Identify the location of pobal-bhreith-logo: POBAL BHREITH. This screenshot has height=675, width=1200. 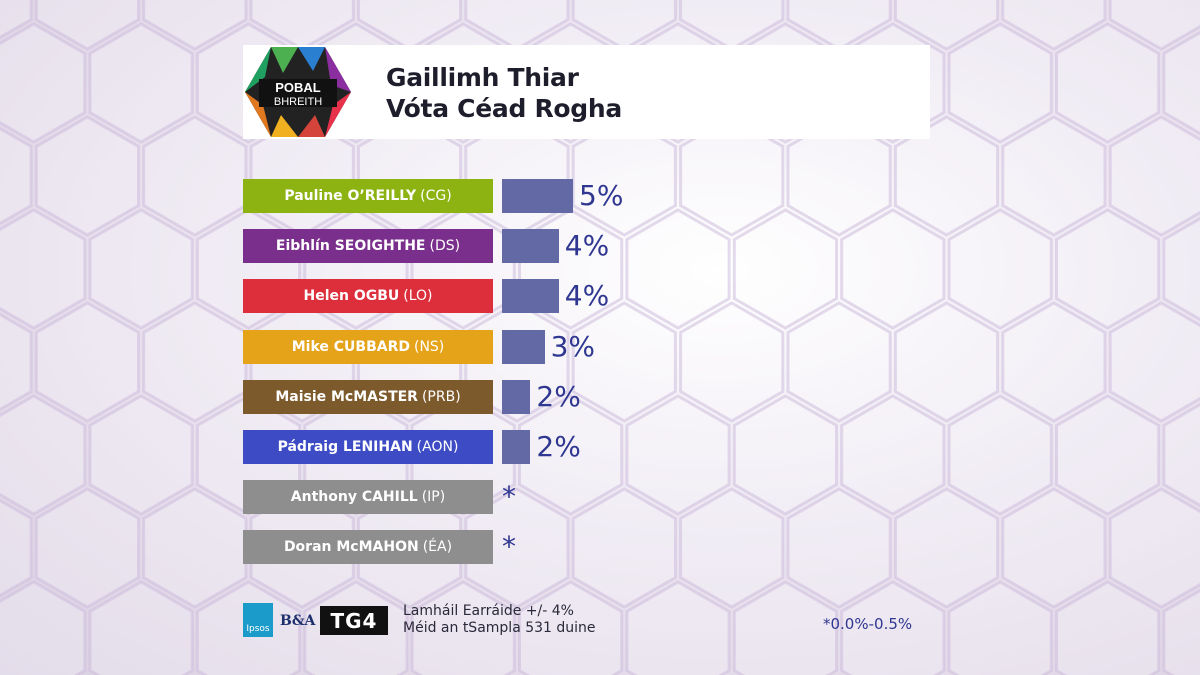
(298, 92).